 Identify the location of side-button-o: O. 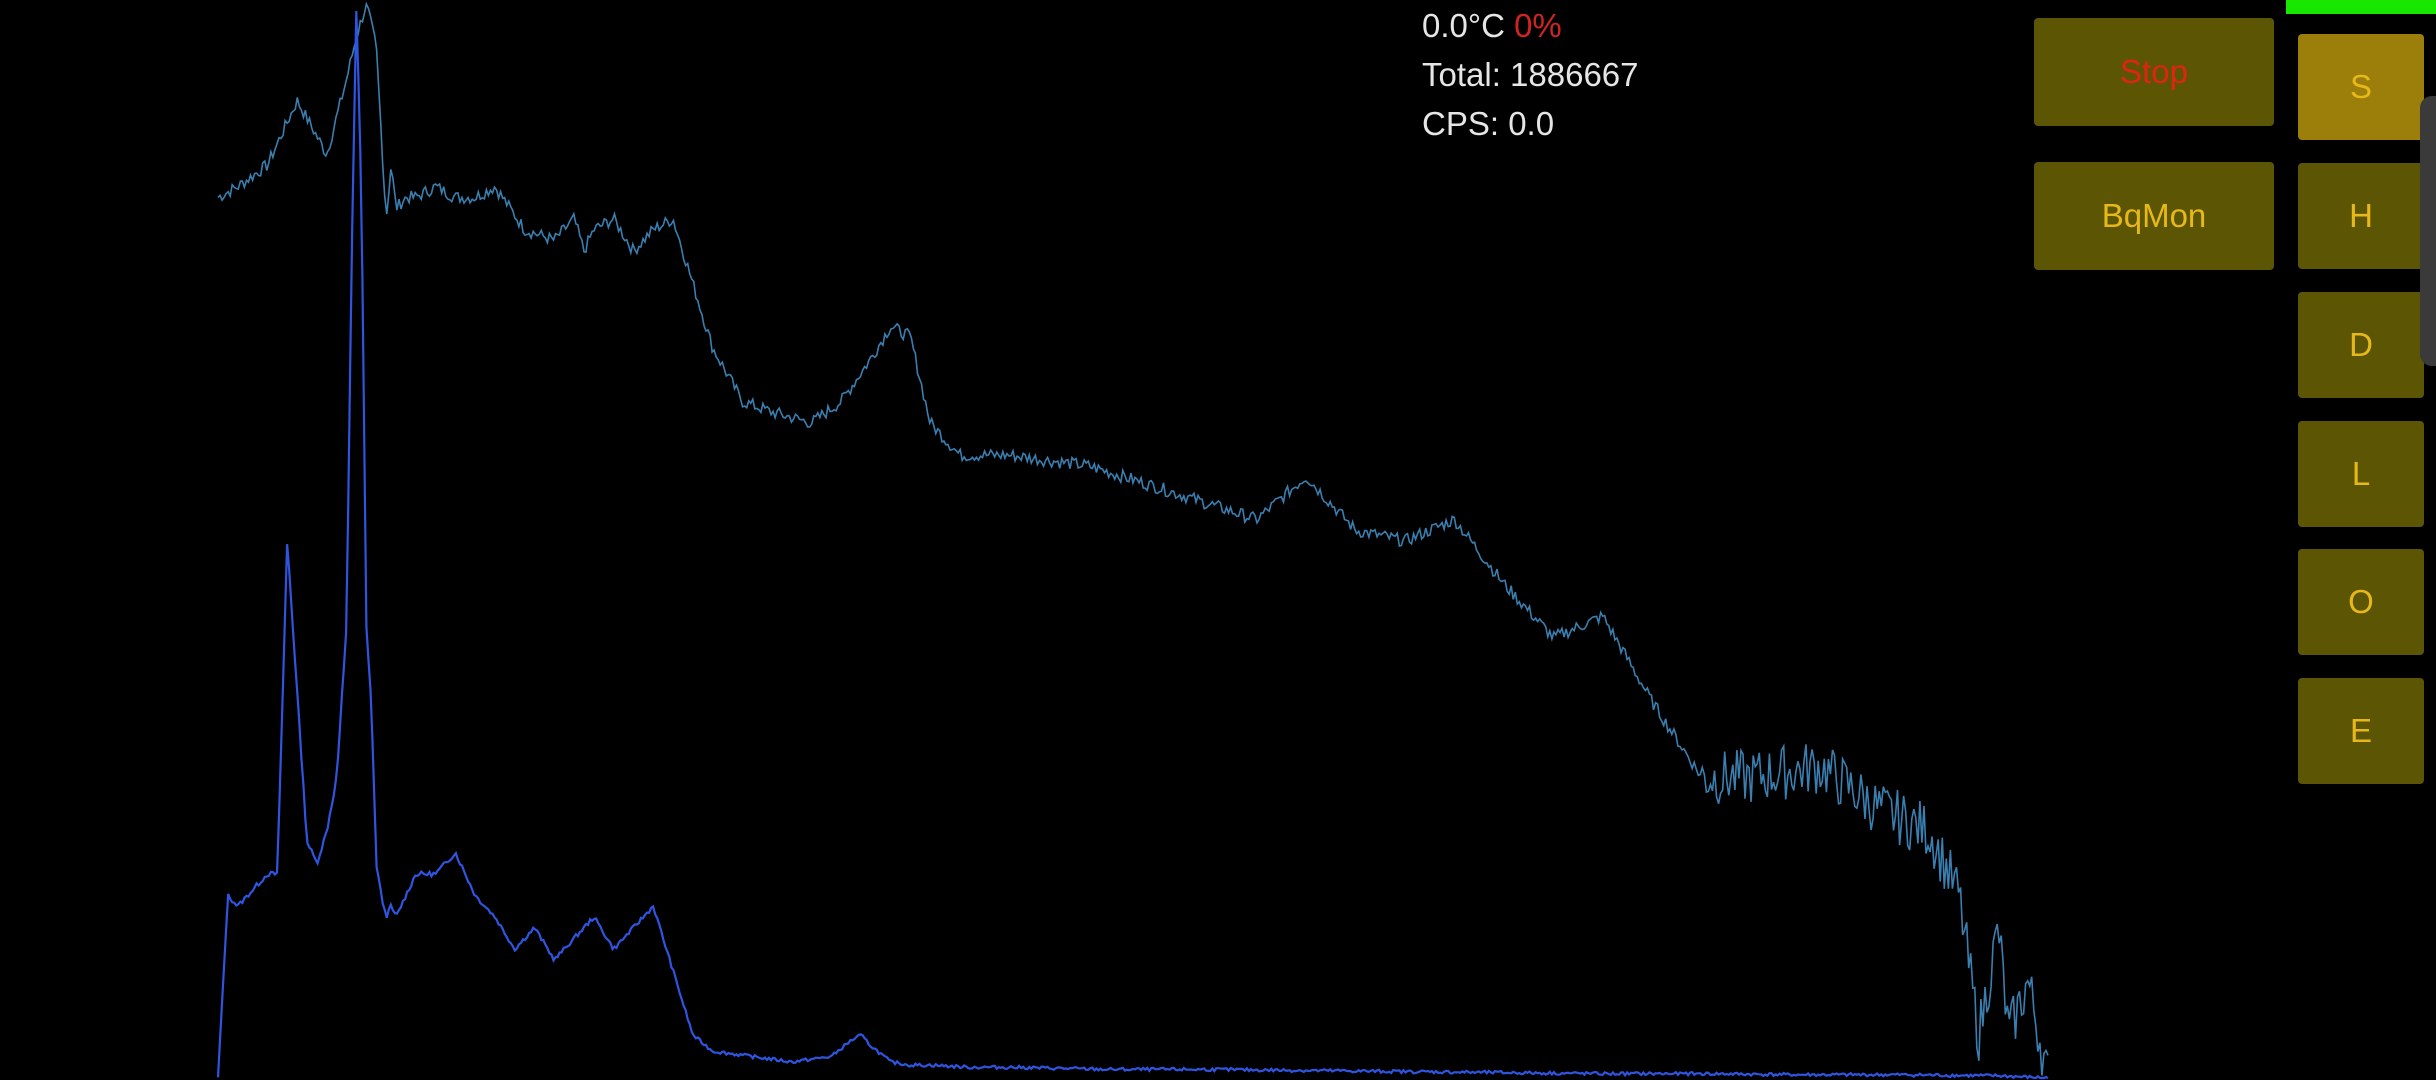
(2361, 602).